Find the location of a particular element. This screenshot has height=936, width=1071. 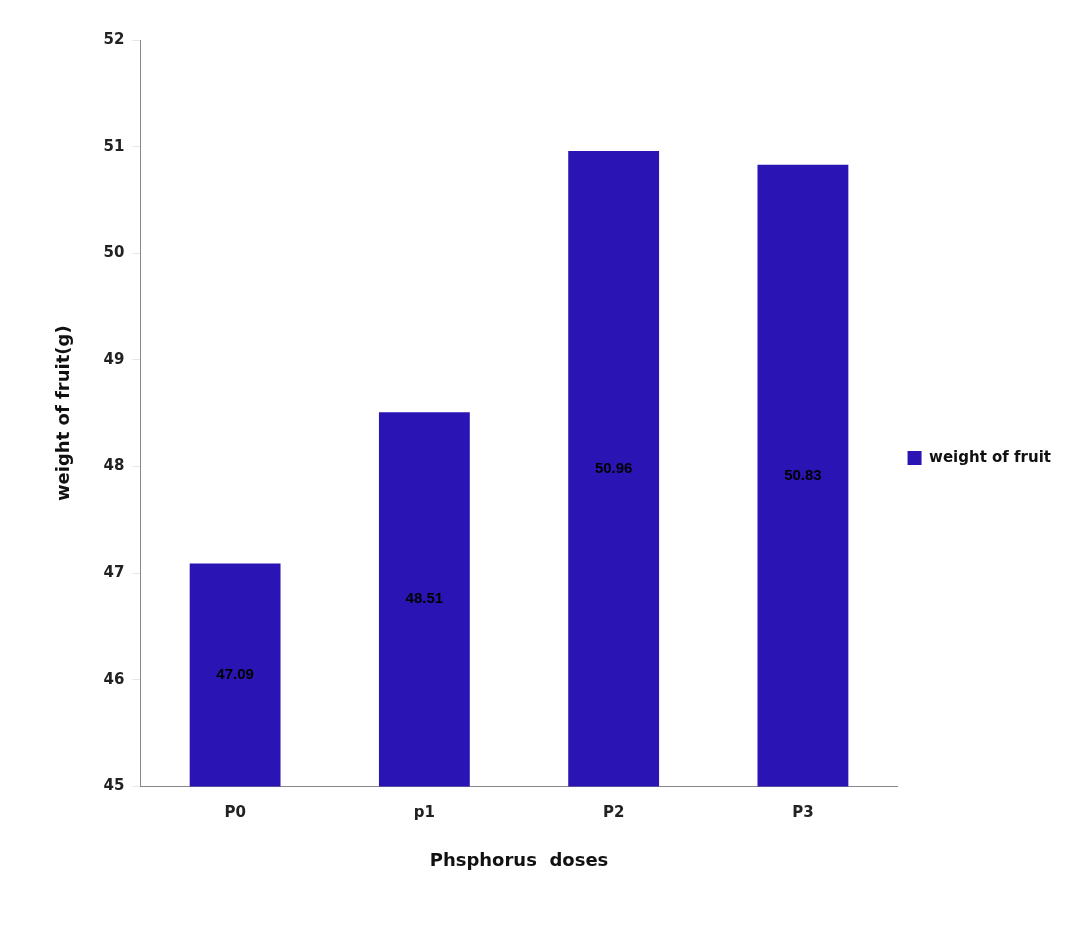

x-tick-label: P3 is located at coordinates (803, 812).